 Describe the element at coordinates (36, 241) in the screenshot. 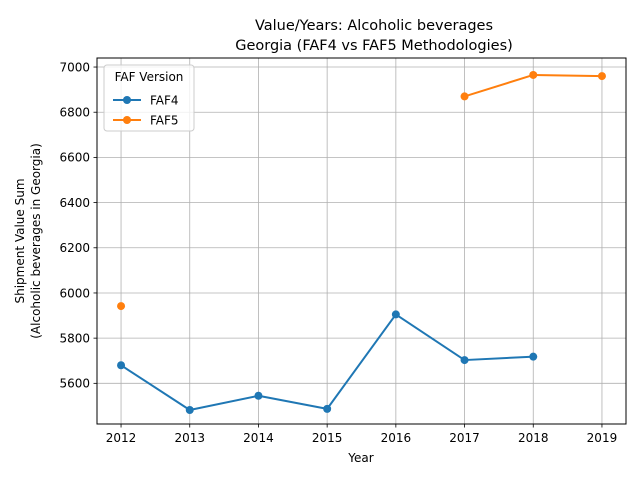

I see `y-axis-label-line2: (Alcoholic beverages in Georgia)` at that location.